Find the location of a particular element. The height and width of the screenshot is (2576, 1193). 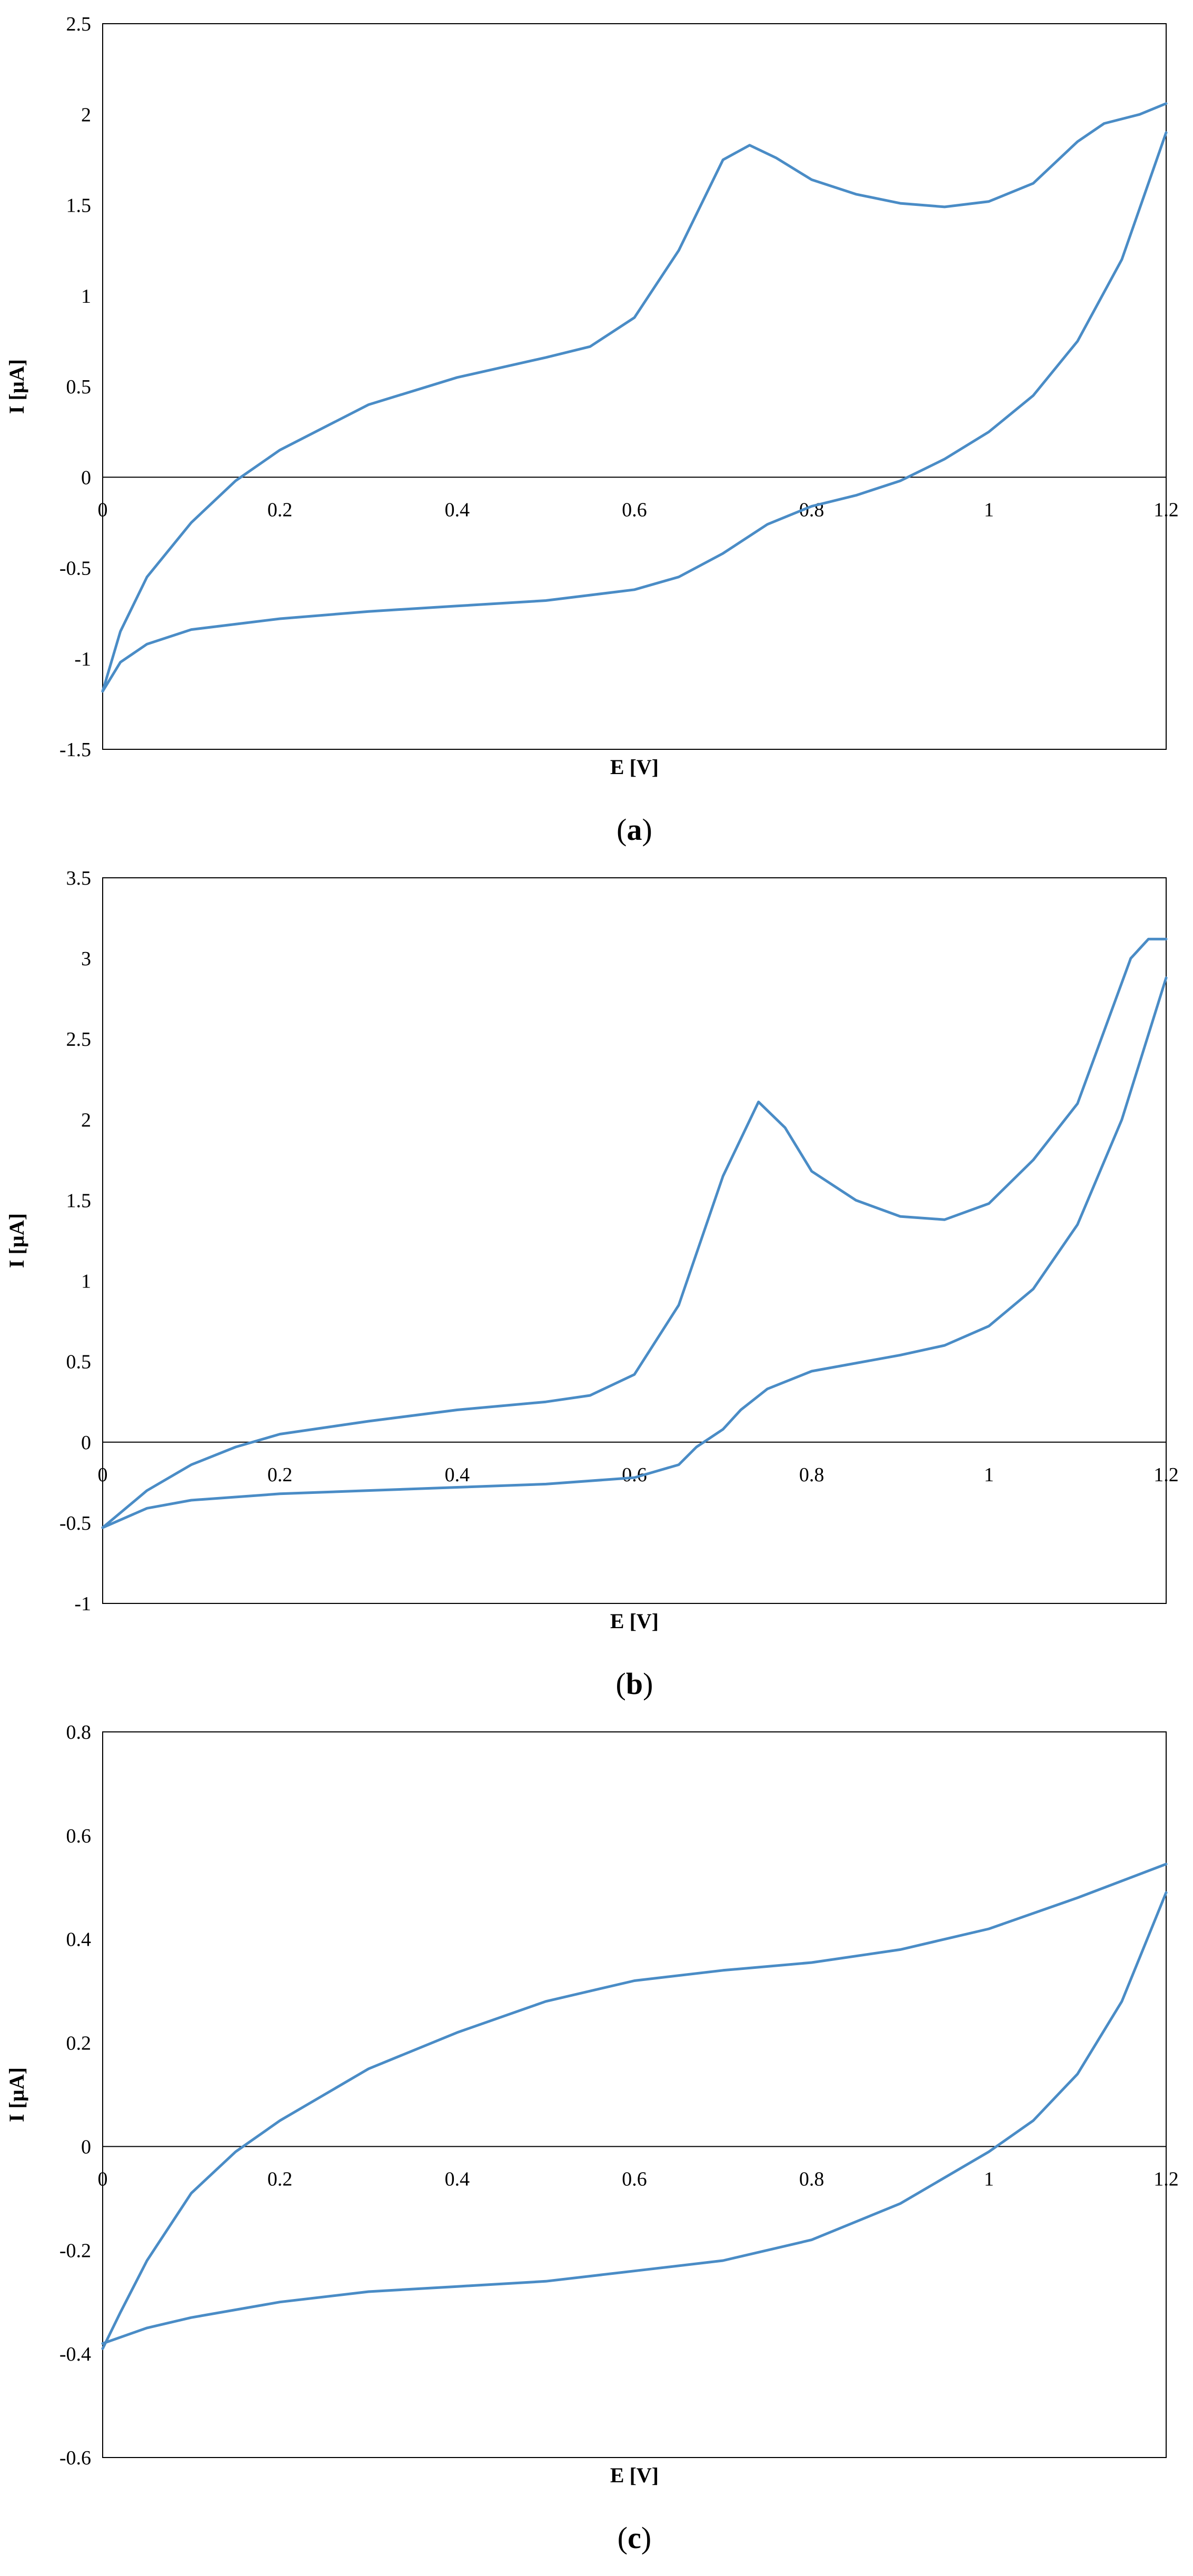

y-tick-label: 0.6 is located at coordinates (79, 1836).